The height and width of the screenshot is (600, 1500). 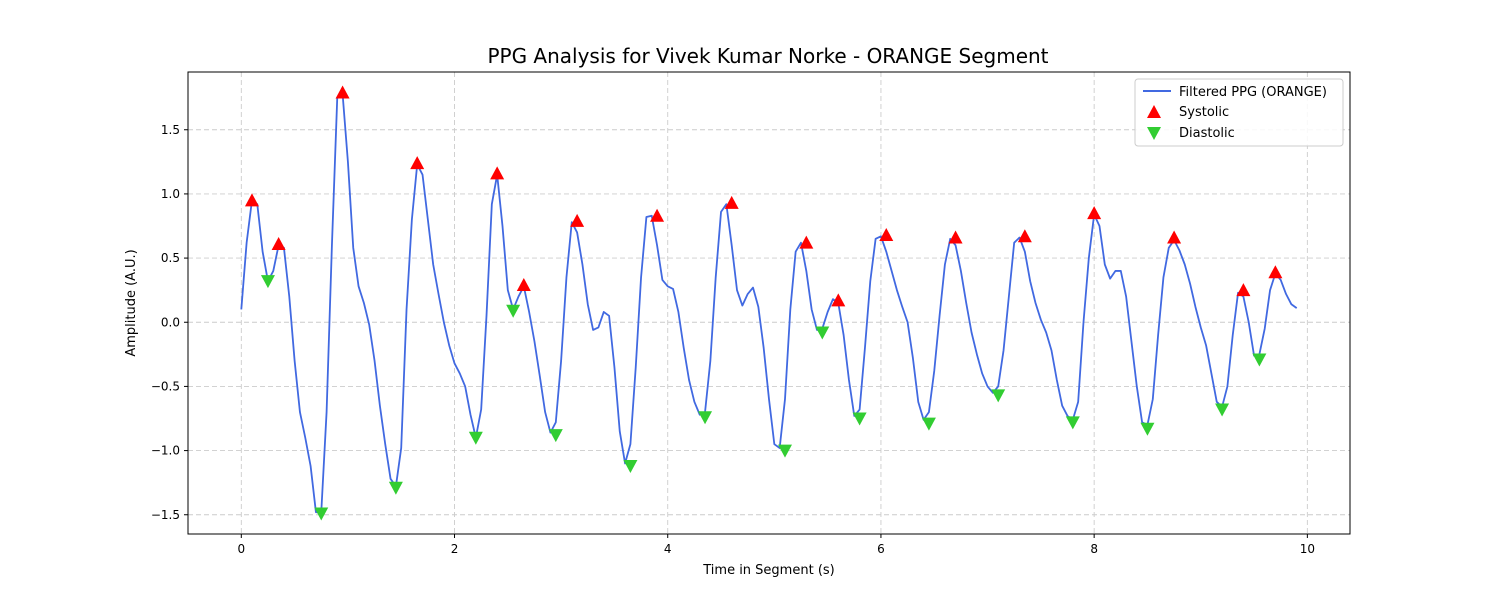 I want to click on legend-box, so click(x=1239, y=112).